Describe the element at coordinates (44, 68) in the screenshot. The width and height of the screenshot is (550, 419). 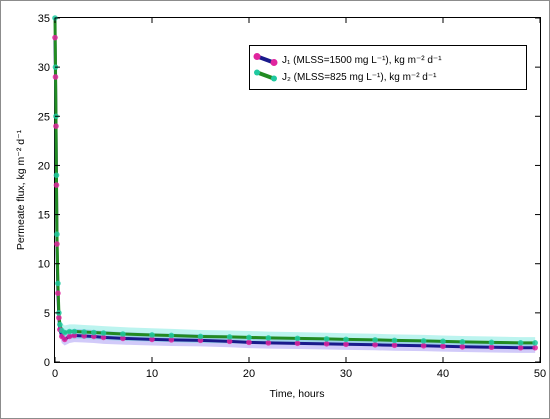
I see `y-tick-label: 30` at that location.